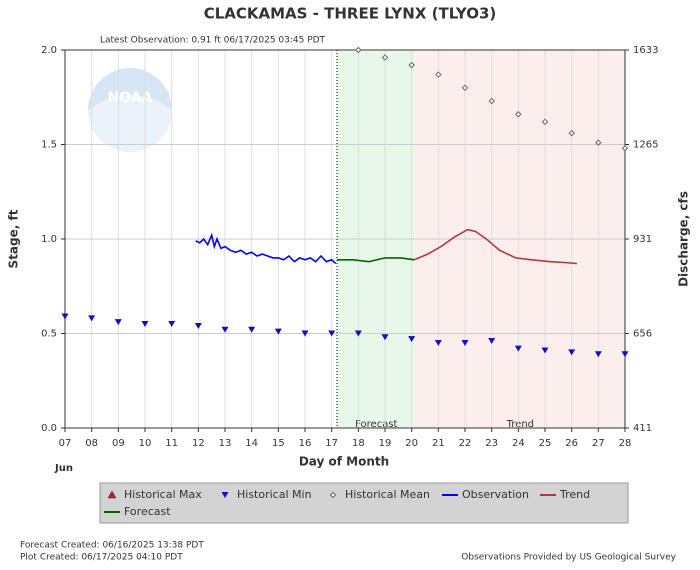  I want to click on y-tick-label: 1.0, so click(49, 239).